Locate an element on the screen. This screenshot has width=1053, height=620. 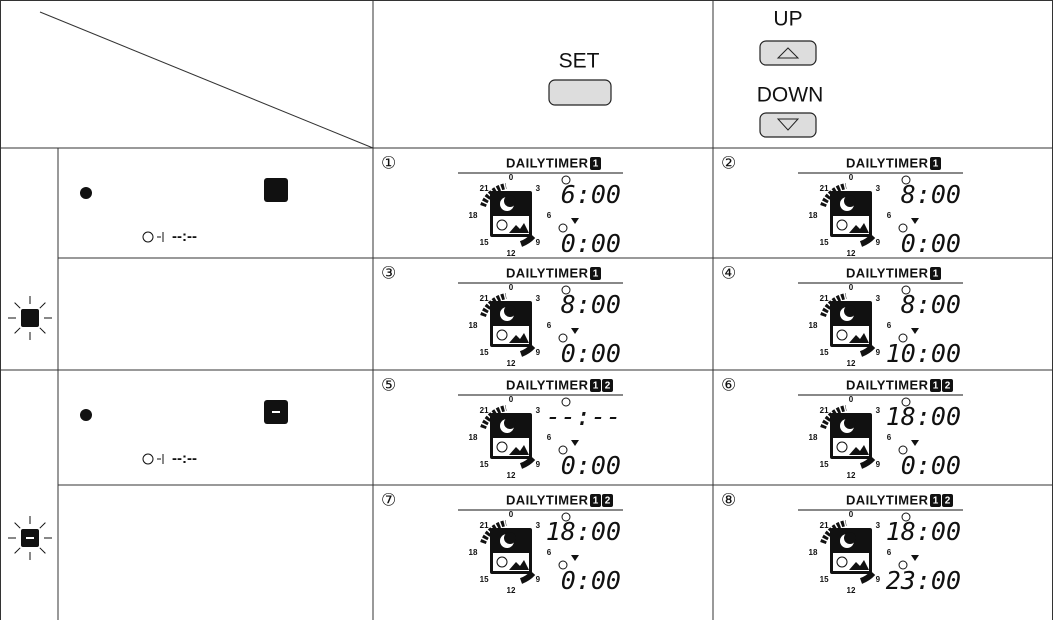
on-time: 18:00 is located at coordinates (923, 531).